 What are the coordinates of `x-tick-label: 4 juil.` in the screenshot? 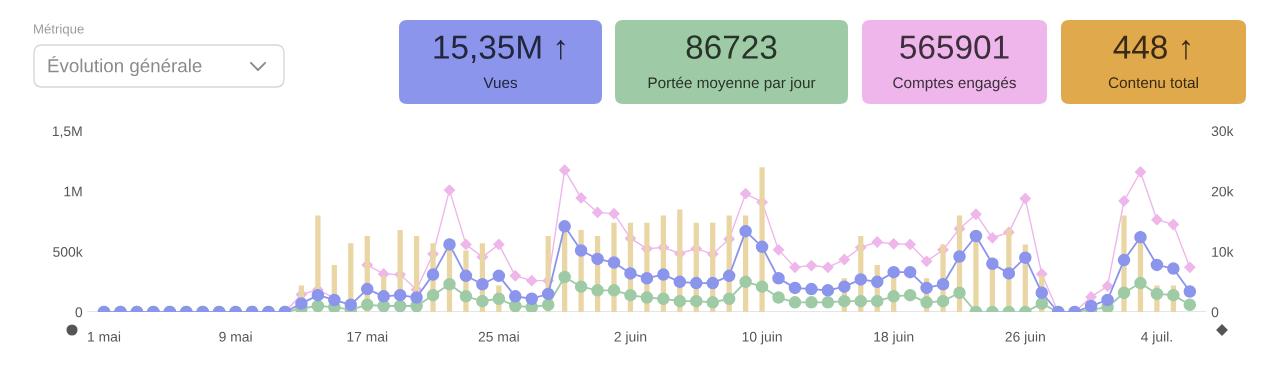 It's located at (1156, 338).